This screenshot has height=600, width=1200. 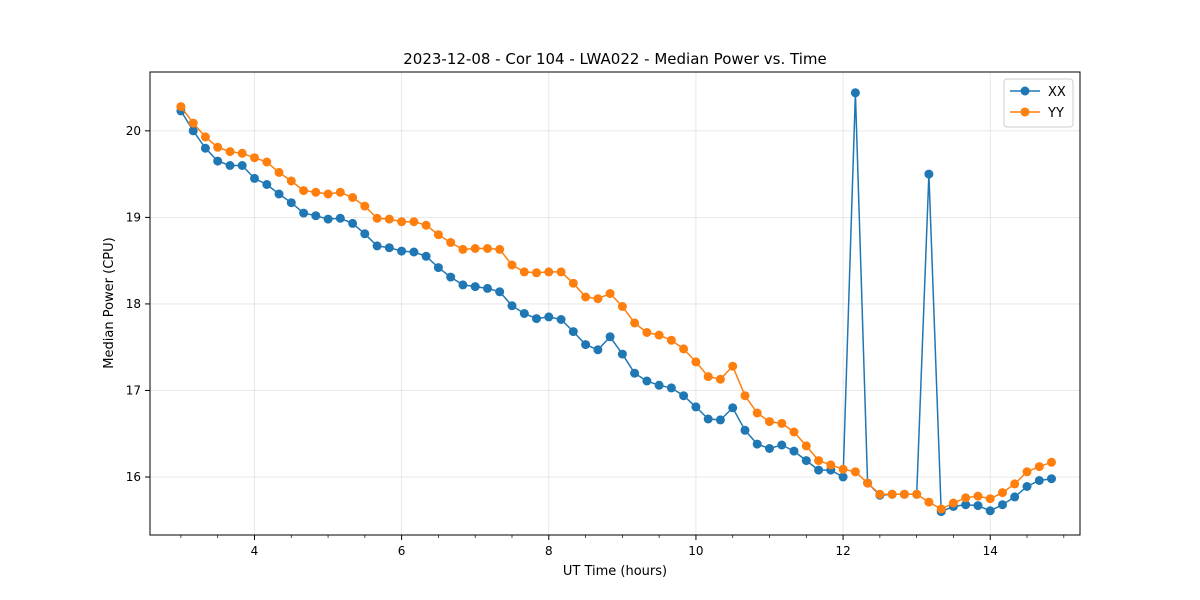 What do you see at coordinates (549, 551) in the screenshot?
I see `x-tick-label: 8` at bounding box center [549, 551].